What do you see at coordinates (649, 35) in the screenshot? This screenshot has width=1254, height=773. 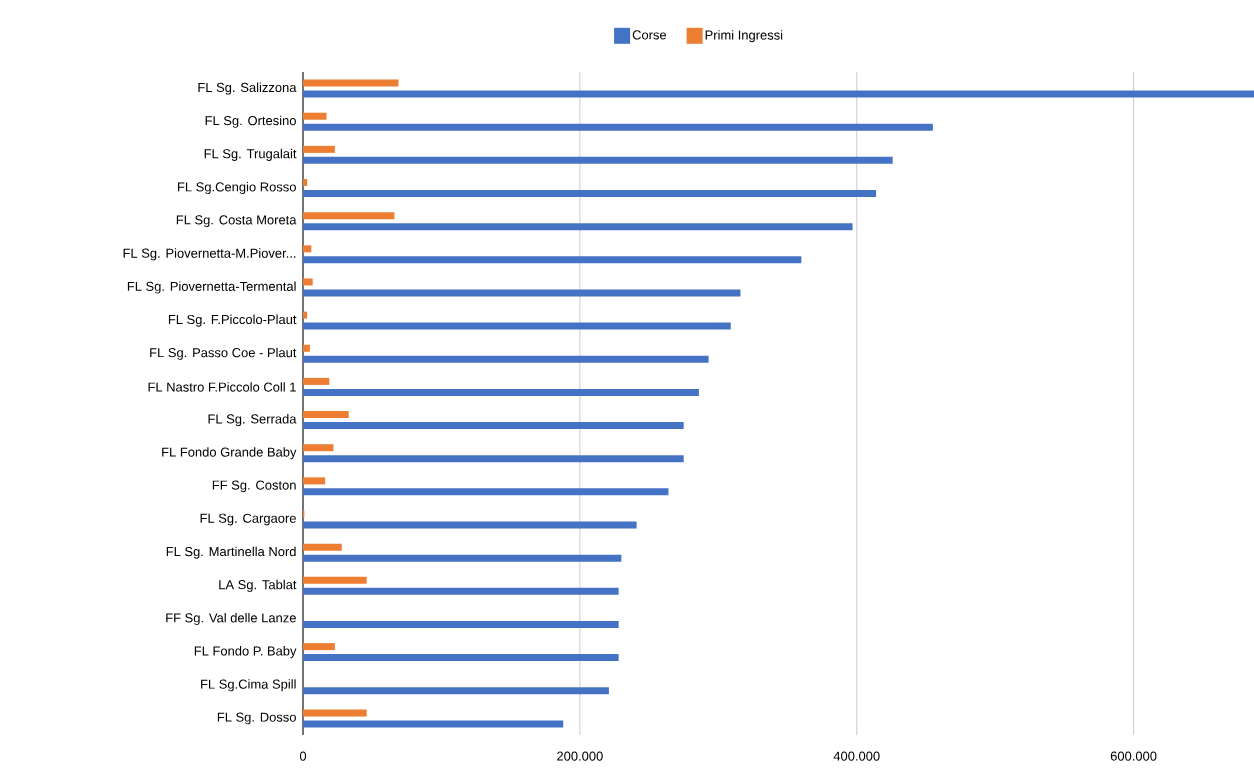 I see `legend-label: Corse` at bounding box center [649, 35].